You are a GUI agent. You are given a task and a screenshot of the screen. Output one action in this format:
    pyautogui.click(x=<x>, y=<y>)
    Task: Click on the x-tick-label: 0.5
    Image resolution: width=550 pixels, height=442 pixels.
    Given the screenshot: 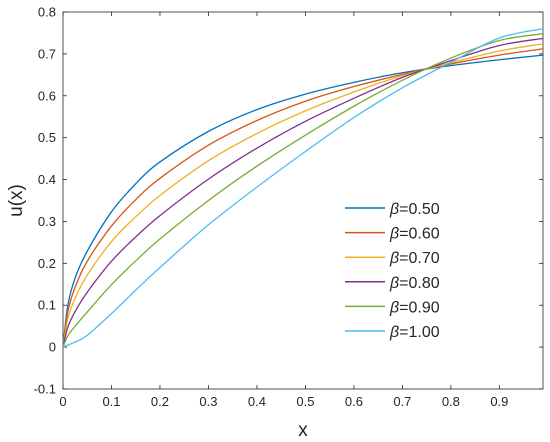 What is the action you would take?
    pyautogui.click(x=305, y=401)
    